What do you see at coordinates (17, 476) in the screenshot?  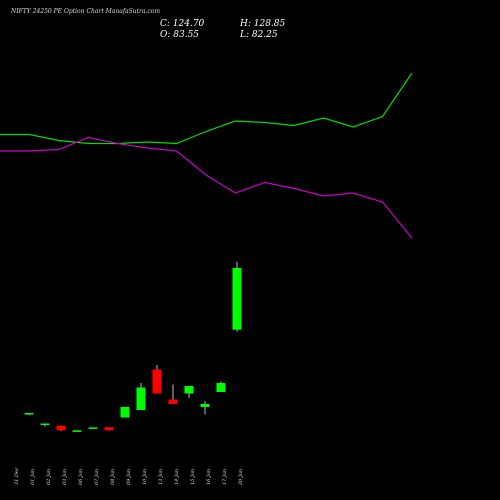 I see `x-tick-label: 31 Dec` at bounding box center [17, 476].